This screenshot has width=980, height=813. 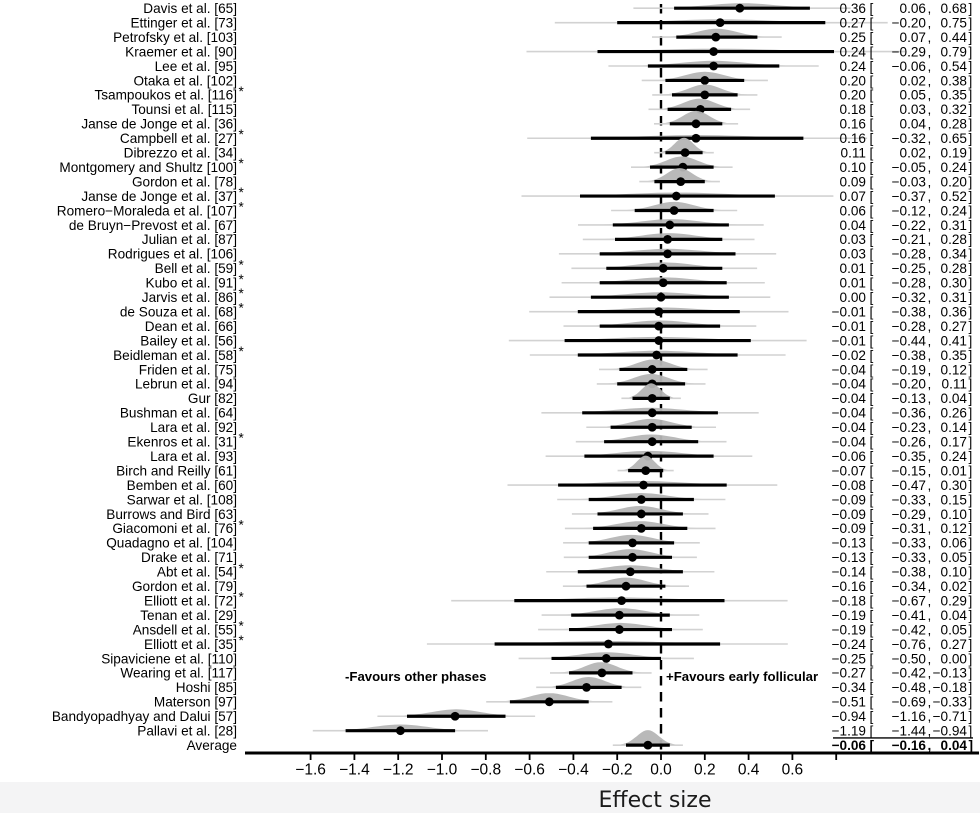 What do you see at coordinates (909, 629) in the screenshot?
I see `interval-lower-value: −0.42` at bounding box center [909, 629].